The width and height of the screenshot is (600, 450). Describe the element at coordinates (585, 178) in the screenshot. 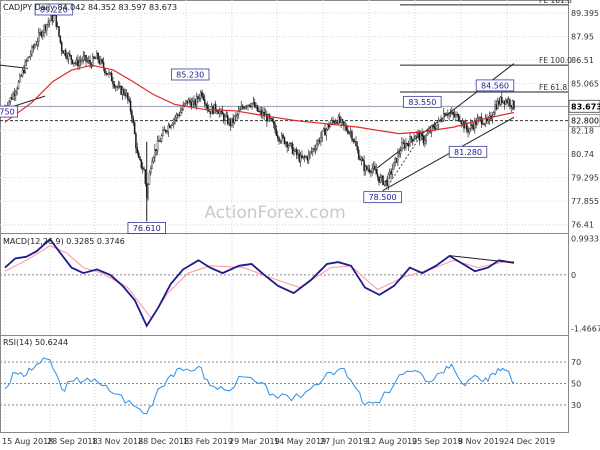

I see `y-tick-label: 79.295` at that location.